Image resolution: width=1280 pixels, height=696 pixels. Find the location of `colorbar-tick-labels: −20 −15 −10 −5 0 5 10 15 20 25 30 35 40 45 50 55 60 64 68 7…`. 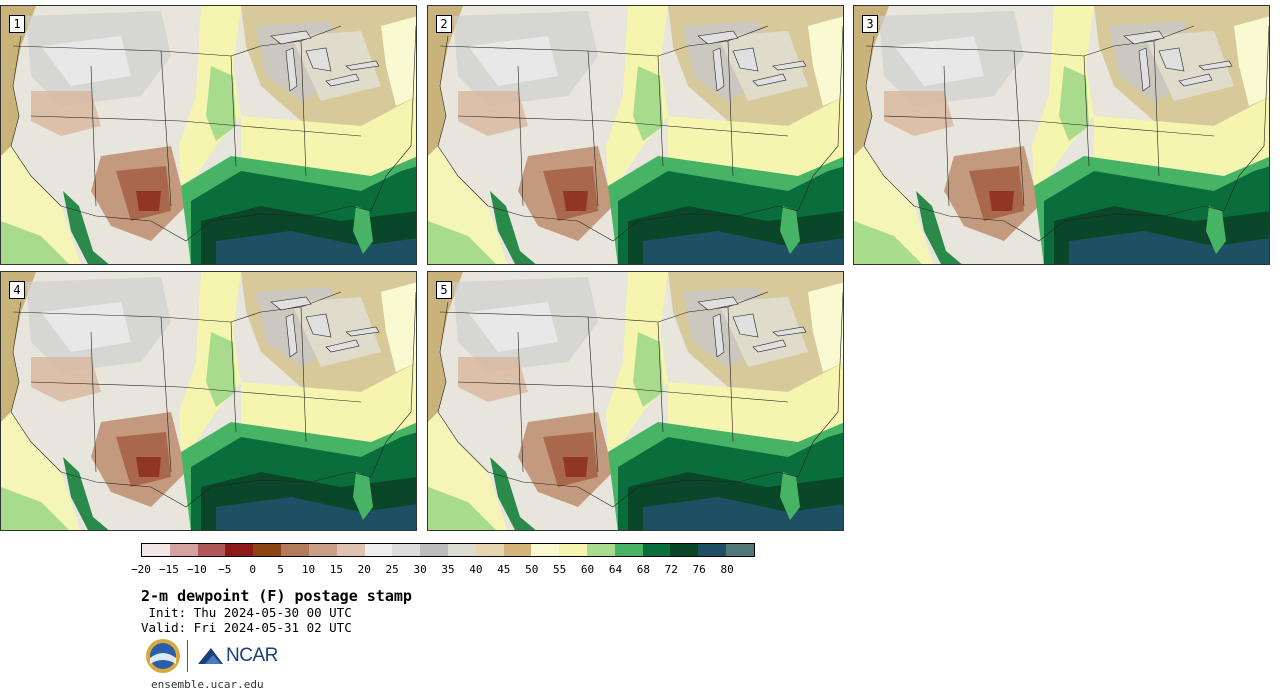

colorbar-tick-labels: −20 −15 −10 −5 0 5 10 15 20 25 30 35 40 45 50 55 60 64 68 7… is located at coordinates (640, 570).